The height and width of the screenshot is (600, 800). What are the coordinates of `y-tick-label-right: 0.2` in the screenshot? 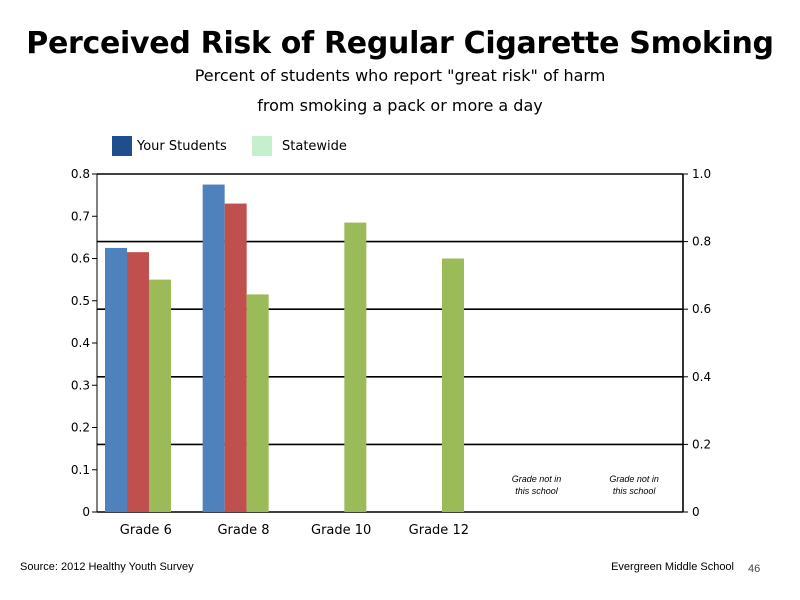 It's located at (701, 444).